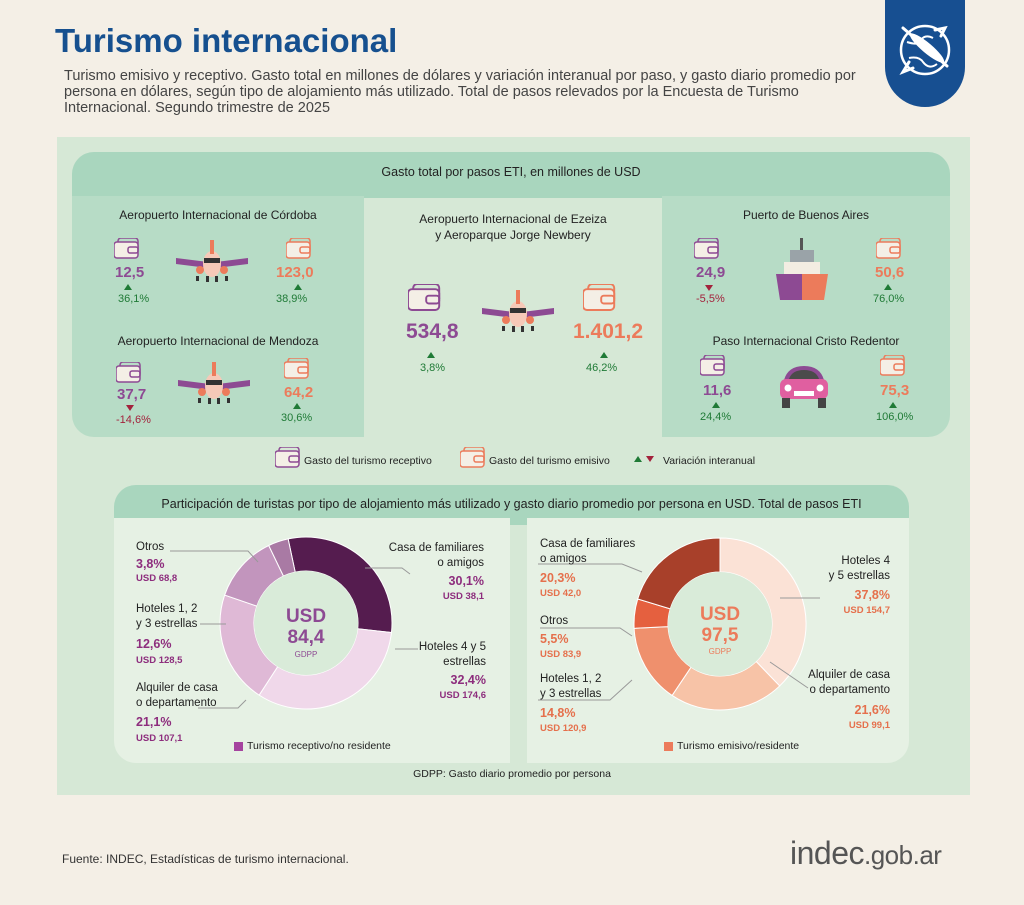  I want to click on tourism-logo-badge, so click(925, 53).